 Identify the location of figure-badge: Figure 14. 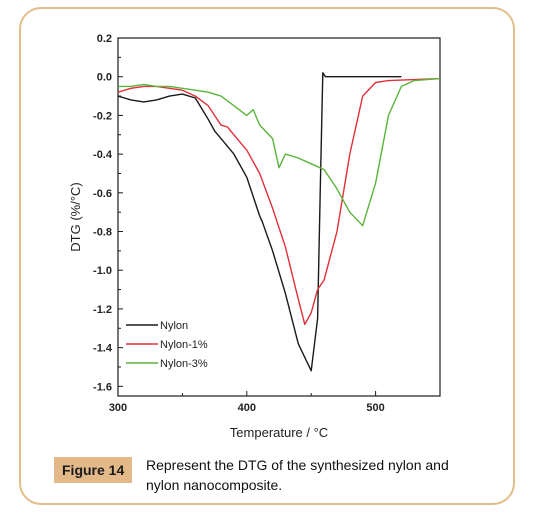
(93, 470).